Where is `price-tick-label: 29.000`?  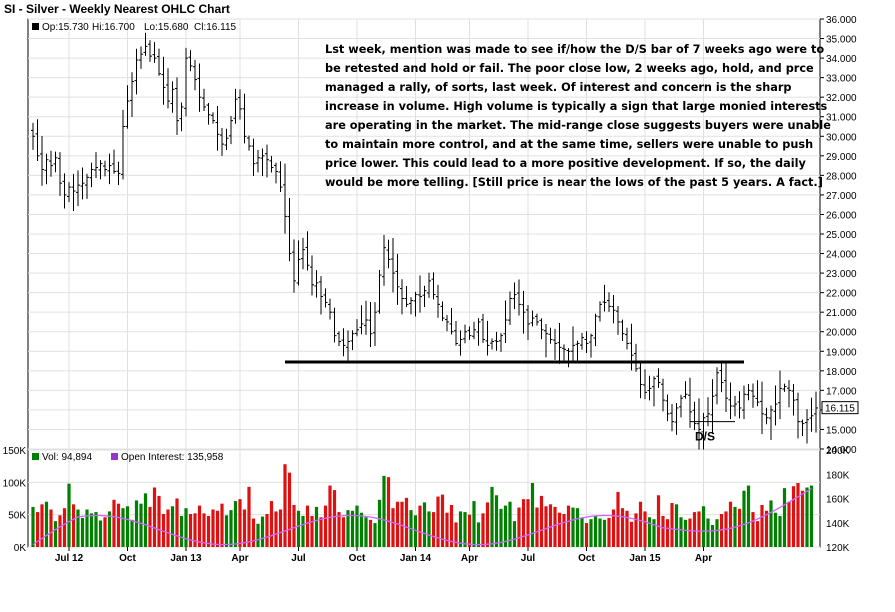
price-tick-label: 29.000 is located at coordinates (841, 157).